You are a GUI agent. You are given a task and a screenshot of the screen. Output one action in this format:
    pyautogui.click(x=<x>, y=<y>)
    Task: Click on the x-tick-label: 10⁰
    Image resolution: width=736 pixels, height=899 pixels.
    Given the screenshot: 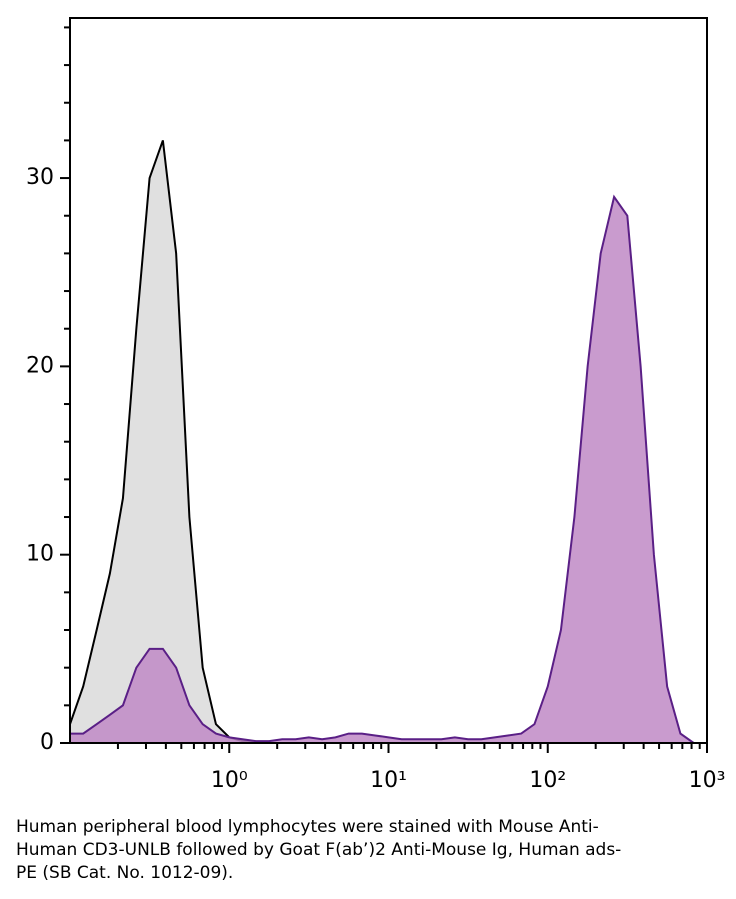 What is the action you would take?
    pyautogui.click(x=229, y=780)
    